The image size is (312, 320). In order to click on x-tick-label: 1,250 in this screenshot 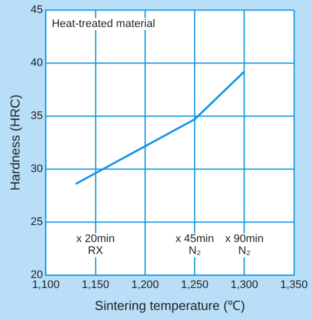, I will do `click(194, 284)`.